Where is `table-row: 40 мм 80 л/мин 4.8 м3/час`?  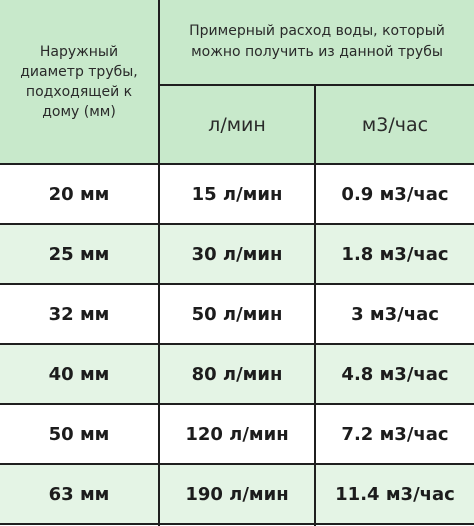
table-row: 40 мм 80 л/мин 4.8 м3/час is located at coordinates (237, 374).